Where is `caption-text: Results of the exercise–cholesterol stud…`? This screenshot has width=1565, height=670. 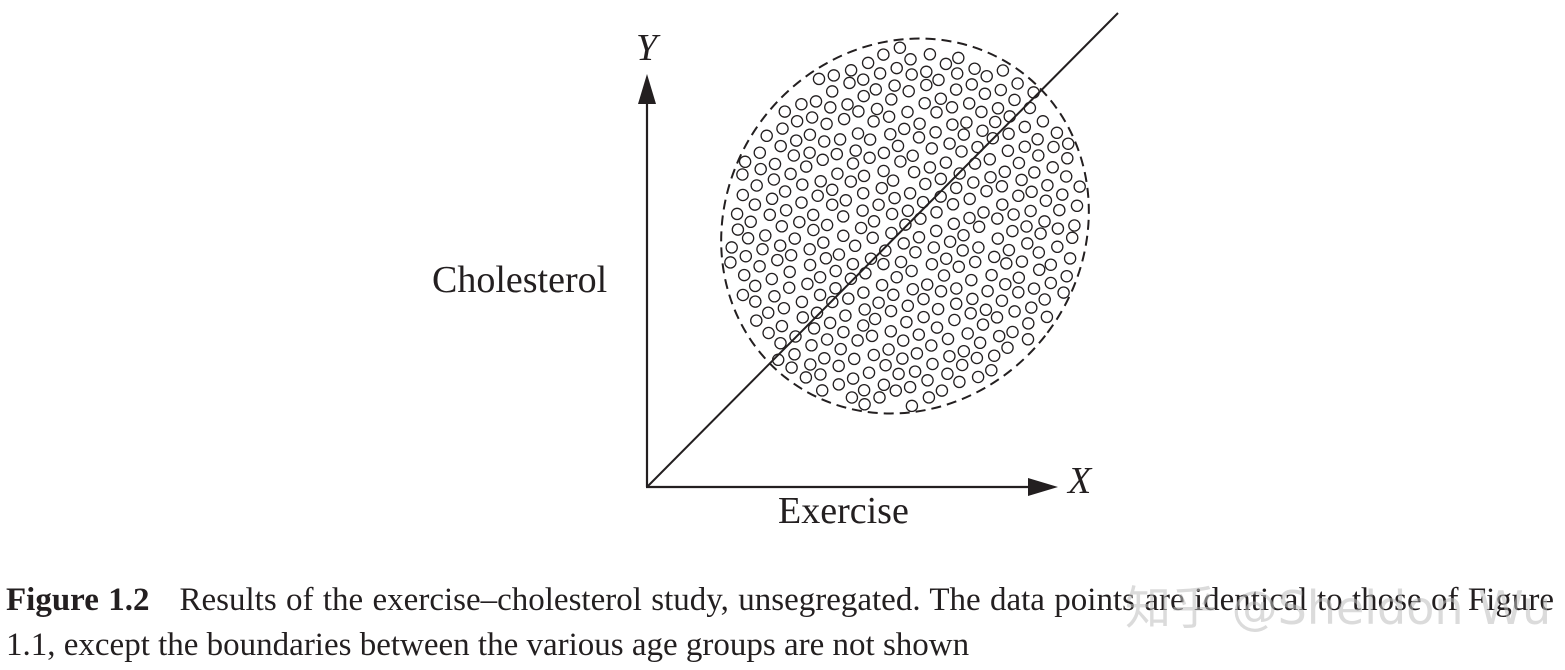
caption-text: Results of the exercise–cholesterol stud… is located at coordinates (780, 622).